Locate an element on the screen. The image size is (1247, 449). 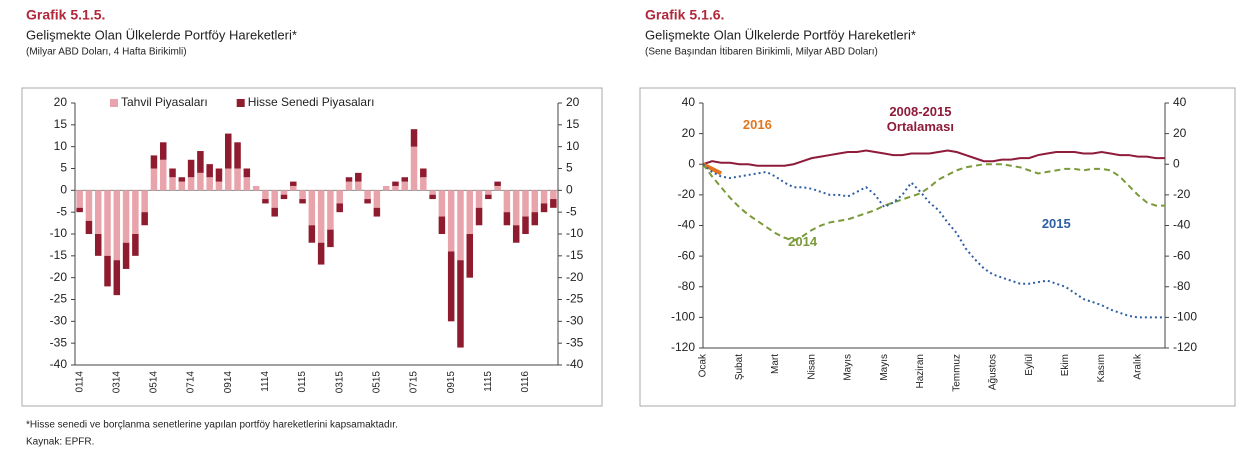
y2-tick-label: 40 is located at coordinates (1180, 102).